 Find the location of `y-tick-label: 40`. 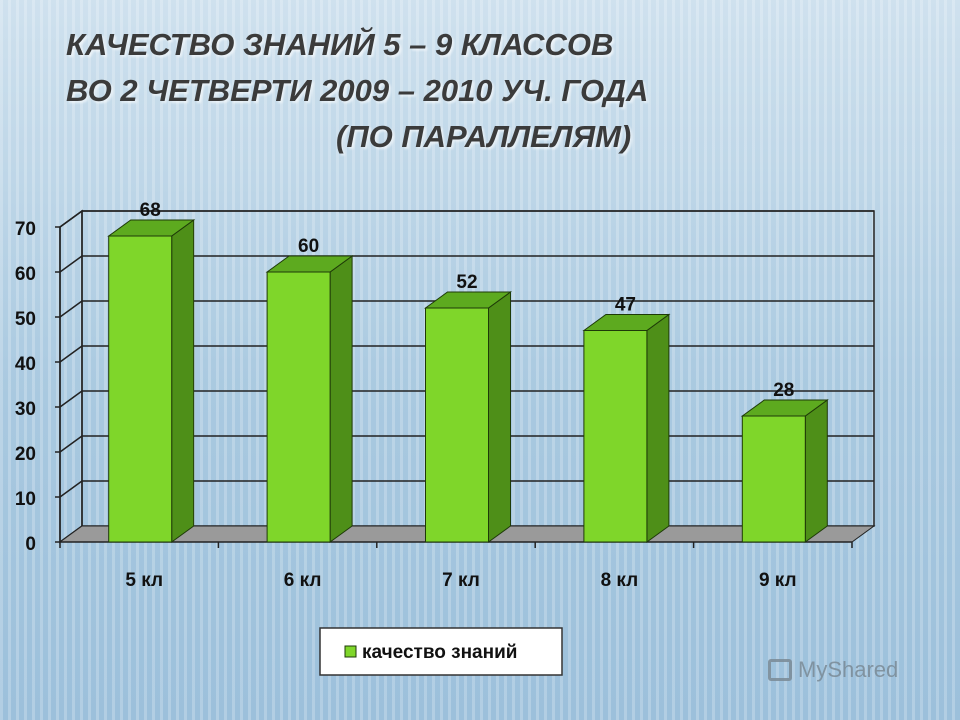

y-tick-label: 40 is located at coordinates (25, 364).